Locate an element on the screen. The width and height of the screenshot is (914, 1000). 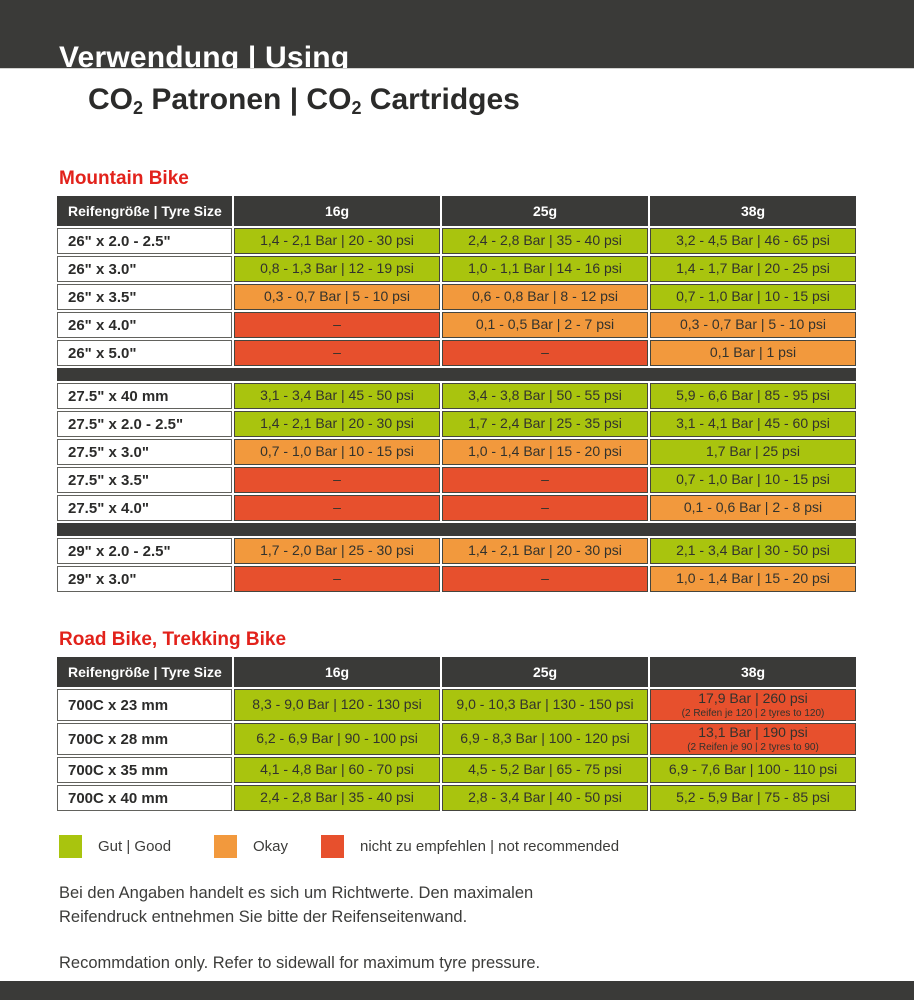
subtitle-text: CO is located at coordinates (110, 99).